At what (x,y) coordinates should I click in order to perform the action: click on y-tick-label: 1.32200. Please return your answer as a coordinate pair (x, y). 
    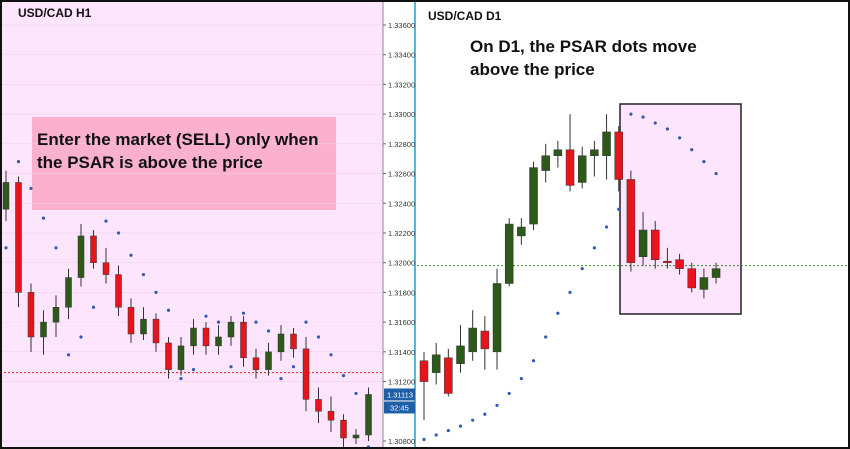
    Looking at the image, I should click on (401, 233).